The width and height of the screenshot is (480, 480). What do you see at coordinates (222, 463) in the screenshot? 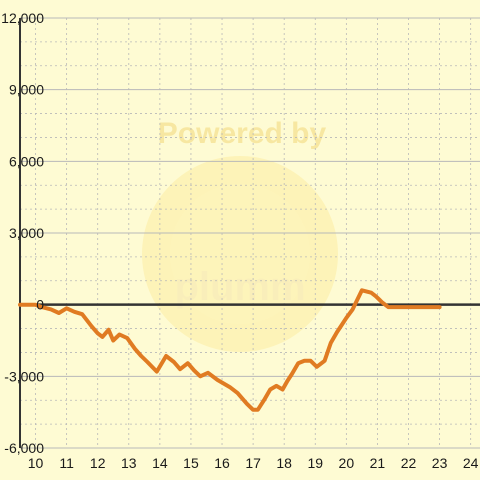
I see `x-tick-label: 16` at bounding box center [222, 463].